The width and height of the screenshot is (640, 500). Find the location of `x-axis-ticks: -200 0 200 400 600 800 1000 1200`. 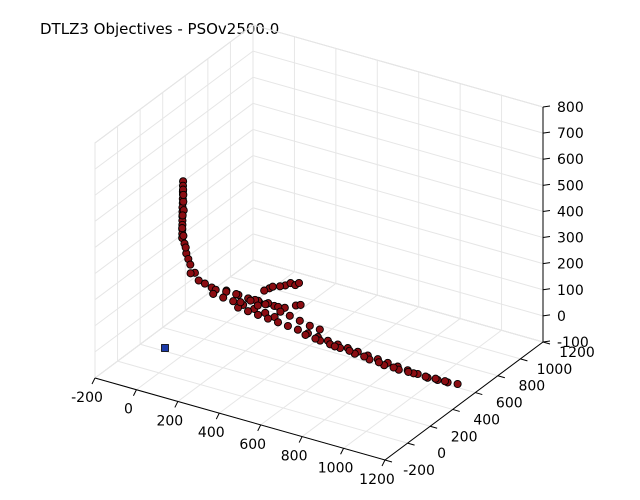

x-axis-ticks: -200 0 200 400 600 800 1000 1200 is located at coordinates (233, 432).